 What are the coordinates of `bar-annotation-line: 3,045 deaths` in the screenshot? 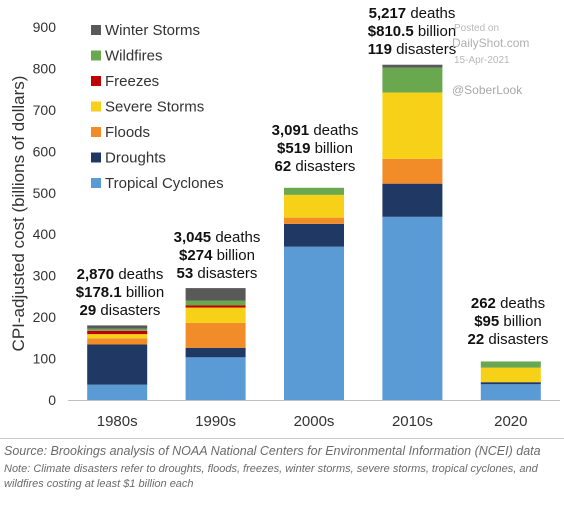 It's located at (217, 237).